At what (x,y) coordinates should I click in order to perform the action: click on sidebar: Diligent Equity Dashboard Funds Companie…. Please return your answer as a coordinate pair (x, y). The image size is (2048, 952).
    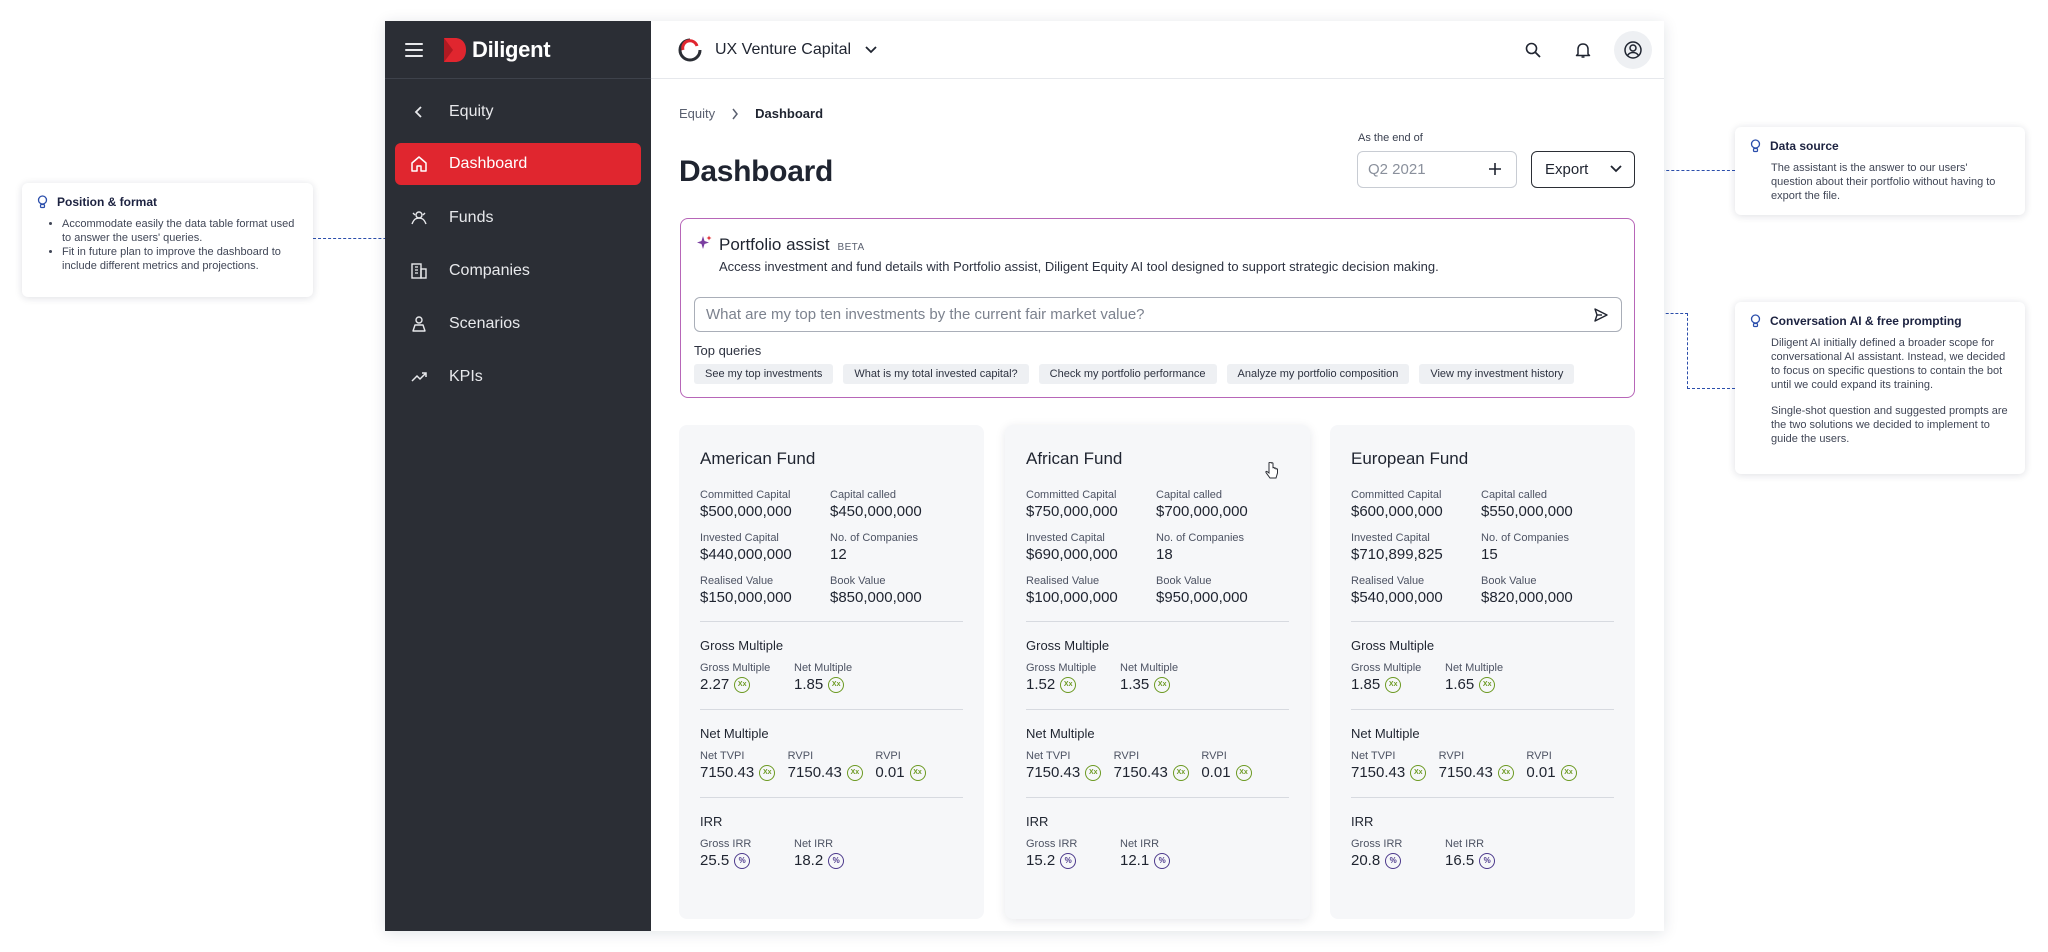
    Looking at the image, I should click on (518, 476).